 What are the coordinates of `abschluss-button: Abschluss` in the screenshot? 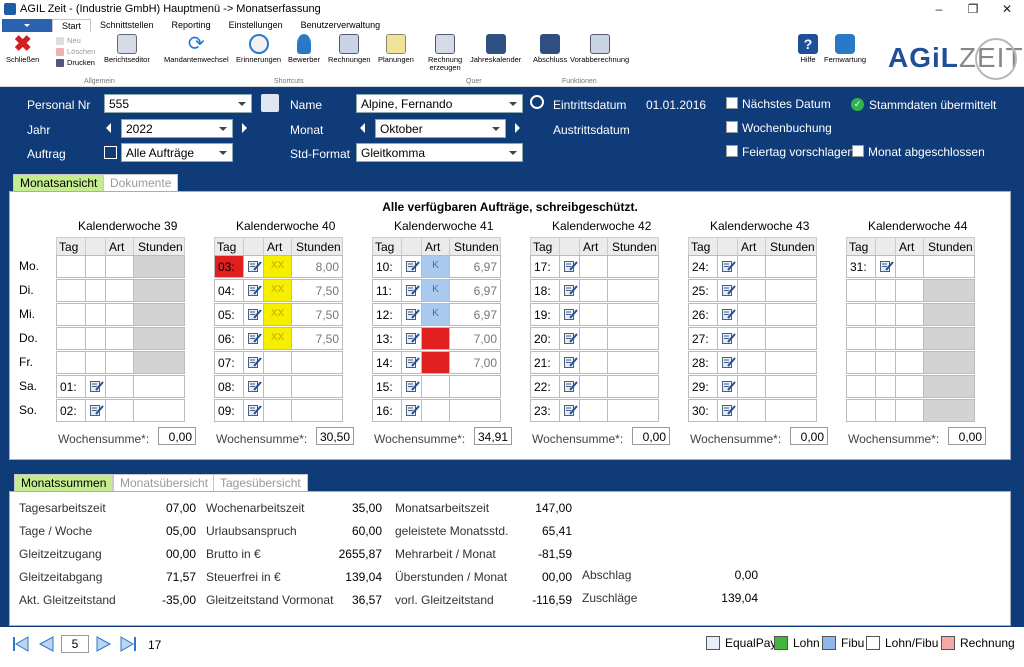 It's located at (550, 49).